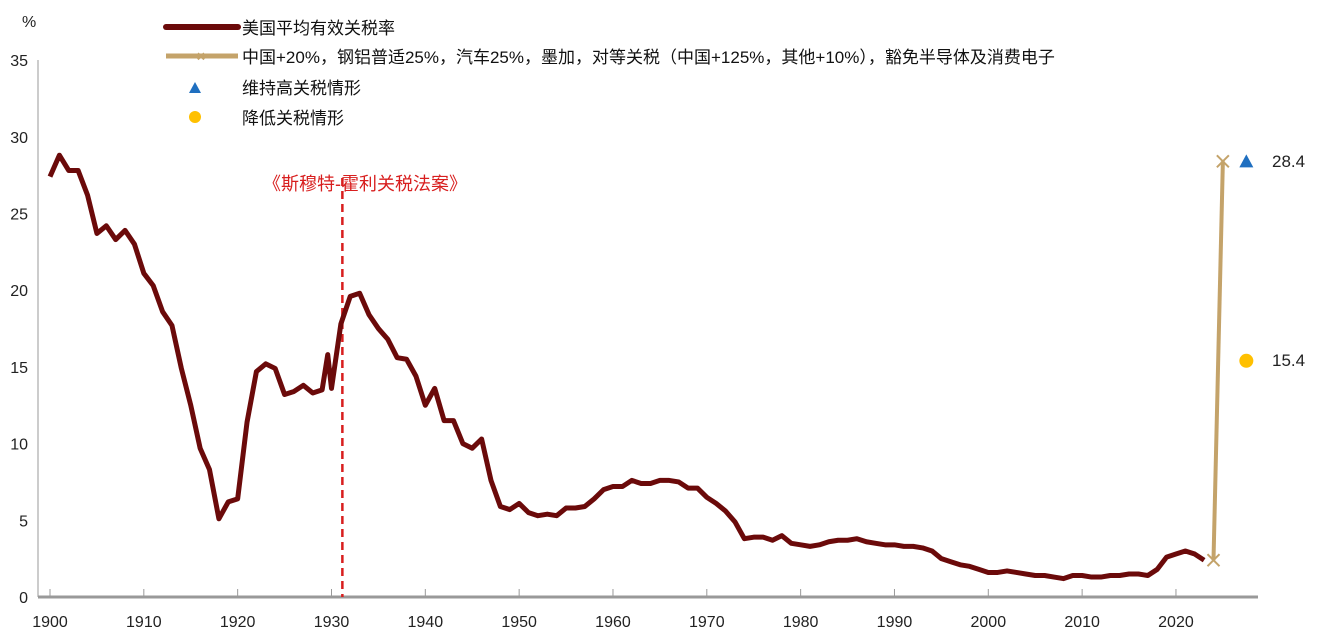 The height and width of the screenshot is (639, 1329). I want to click on series-line-tariff-scenario, so click(1218, 361).